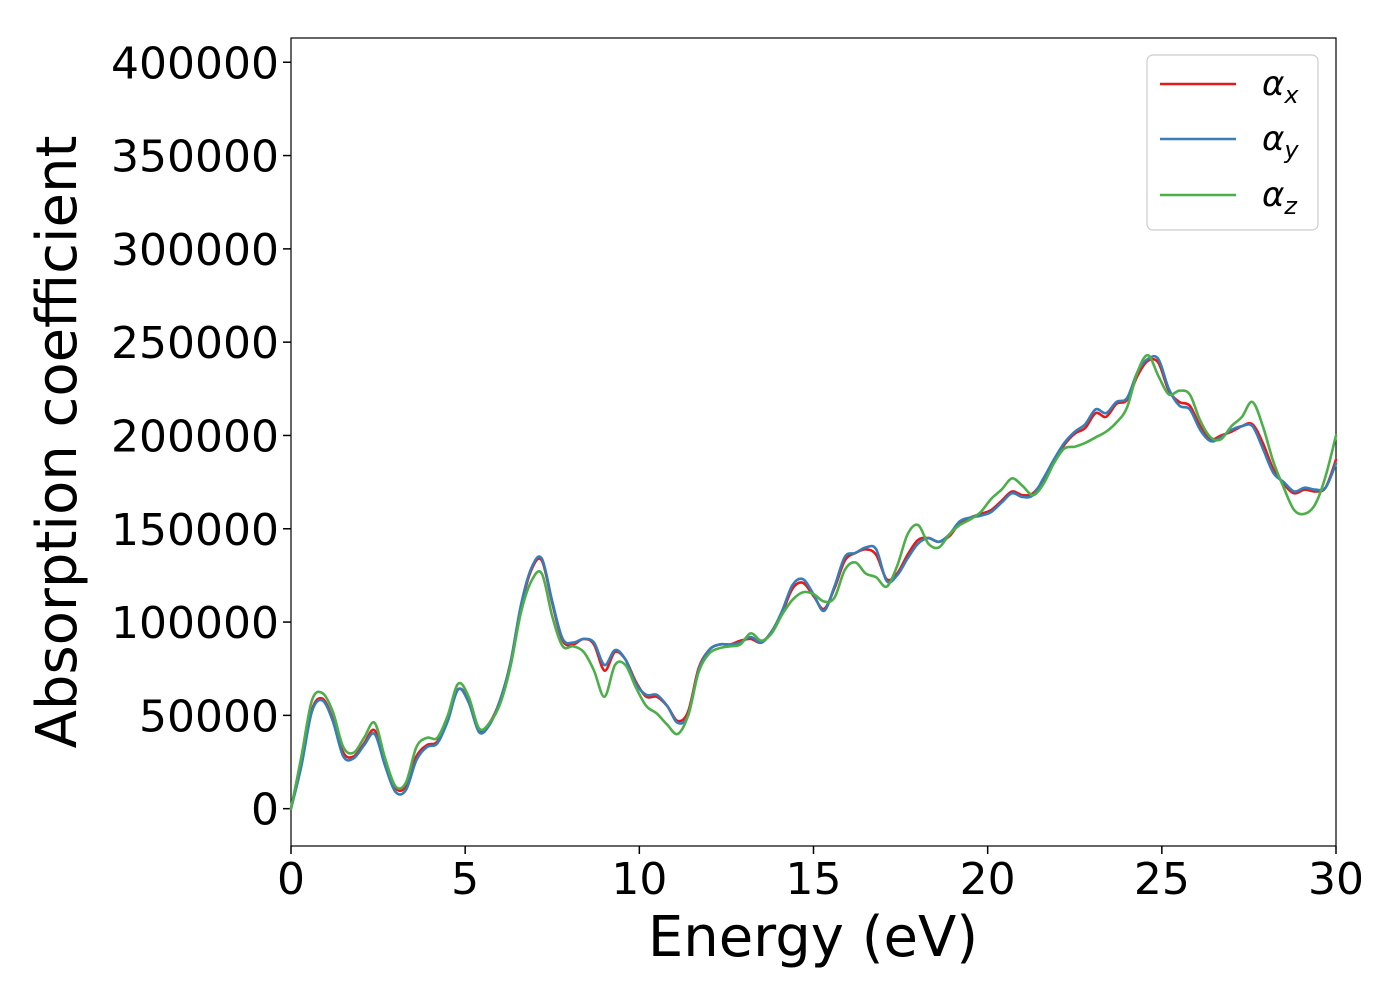  Describe the element at coordinates (195, 63) in the screenshot. I see `y-tick-label: 400000` at that location.